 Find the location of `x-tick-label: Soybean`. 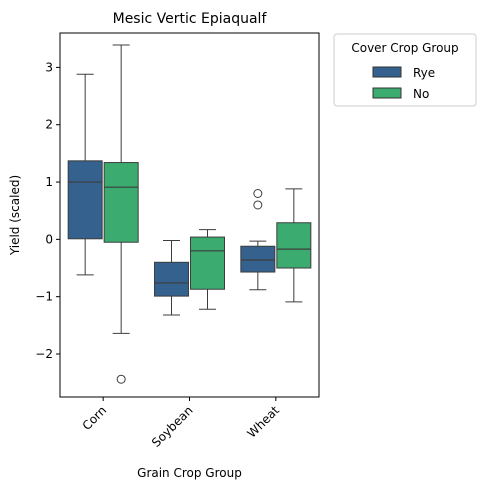

x-tick-label: Soybean is located at coordinates (172, 426).